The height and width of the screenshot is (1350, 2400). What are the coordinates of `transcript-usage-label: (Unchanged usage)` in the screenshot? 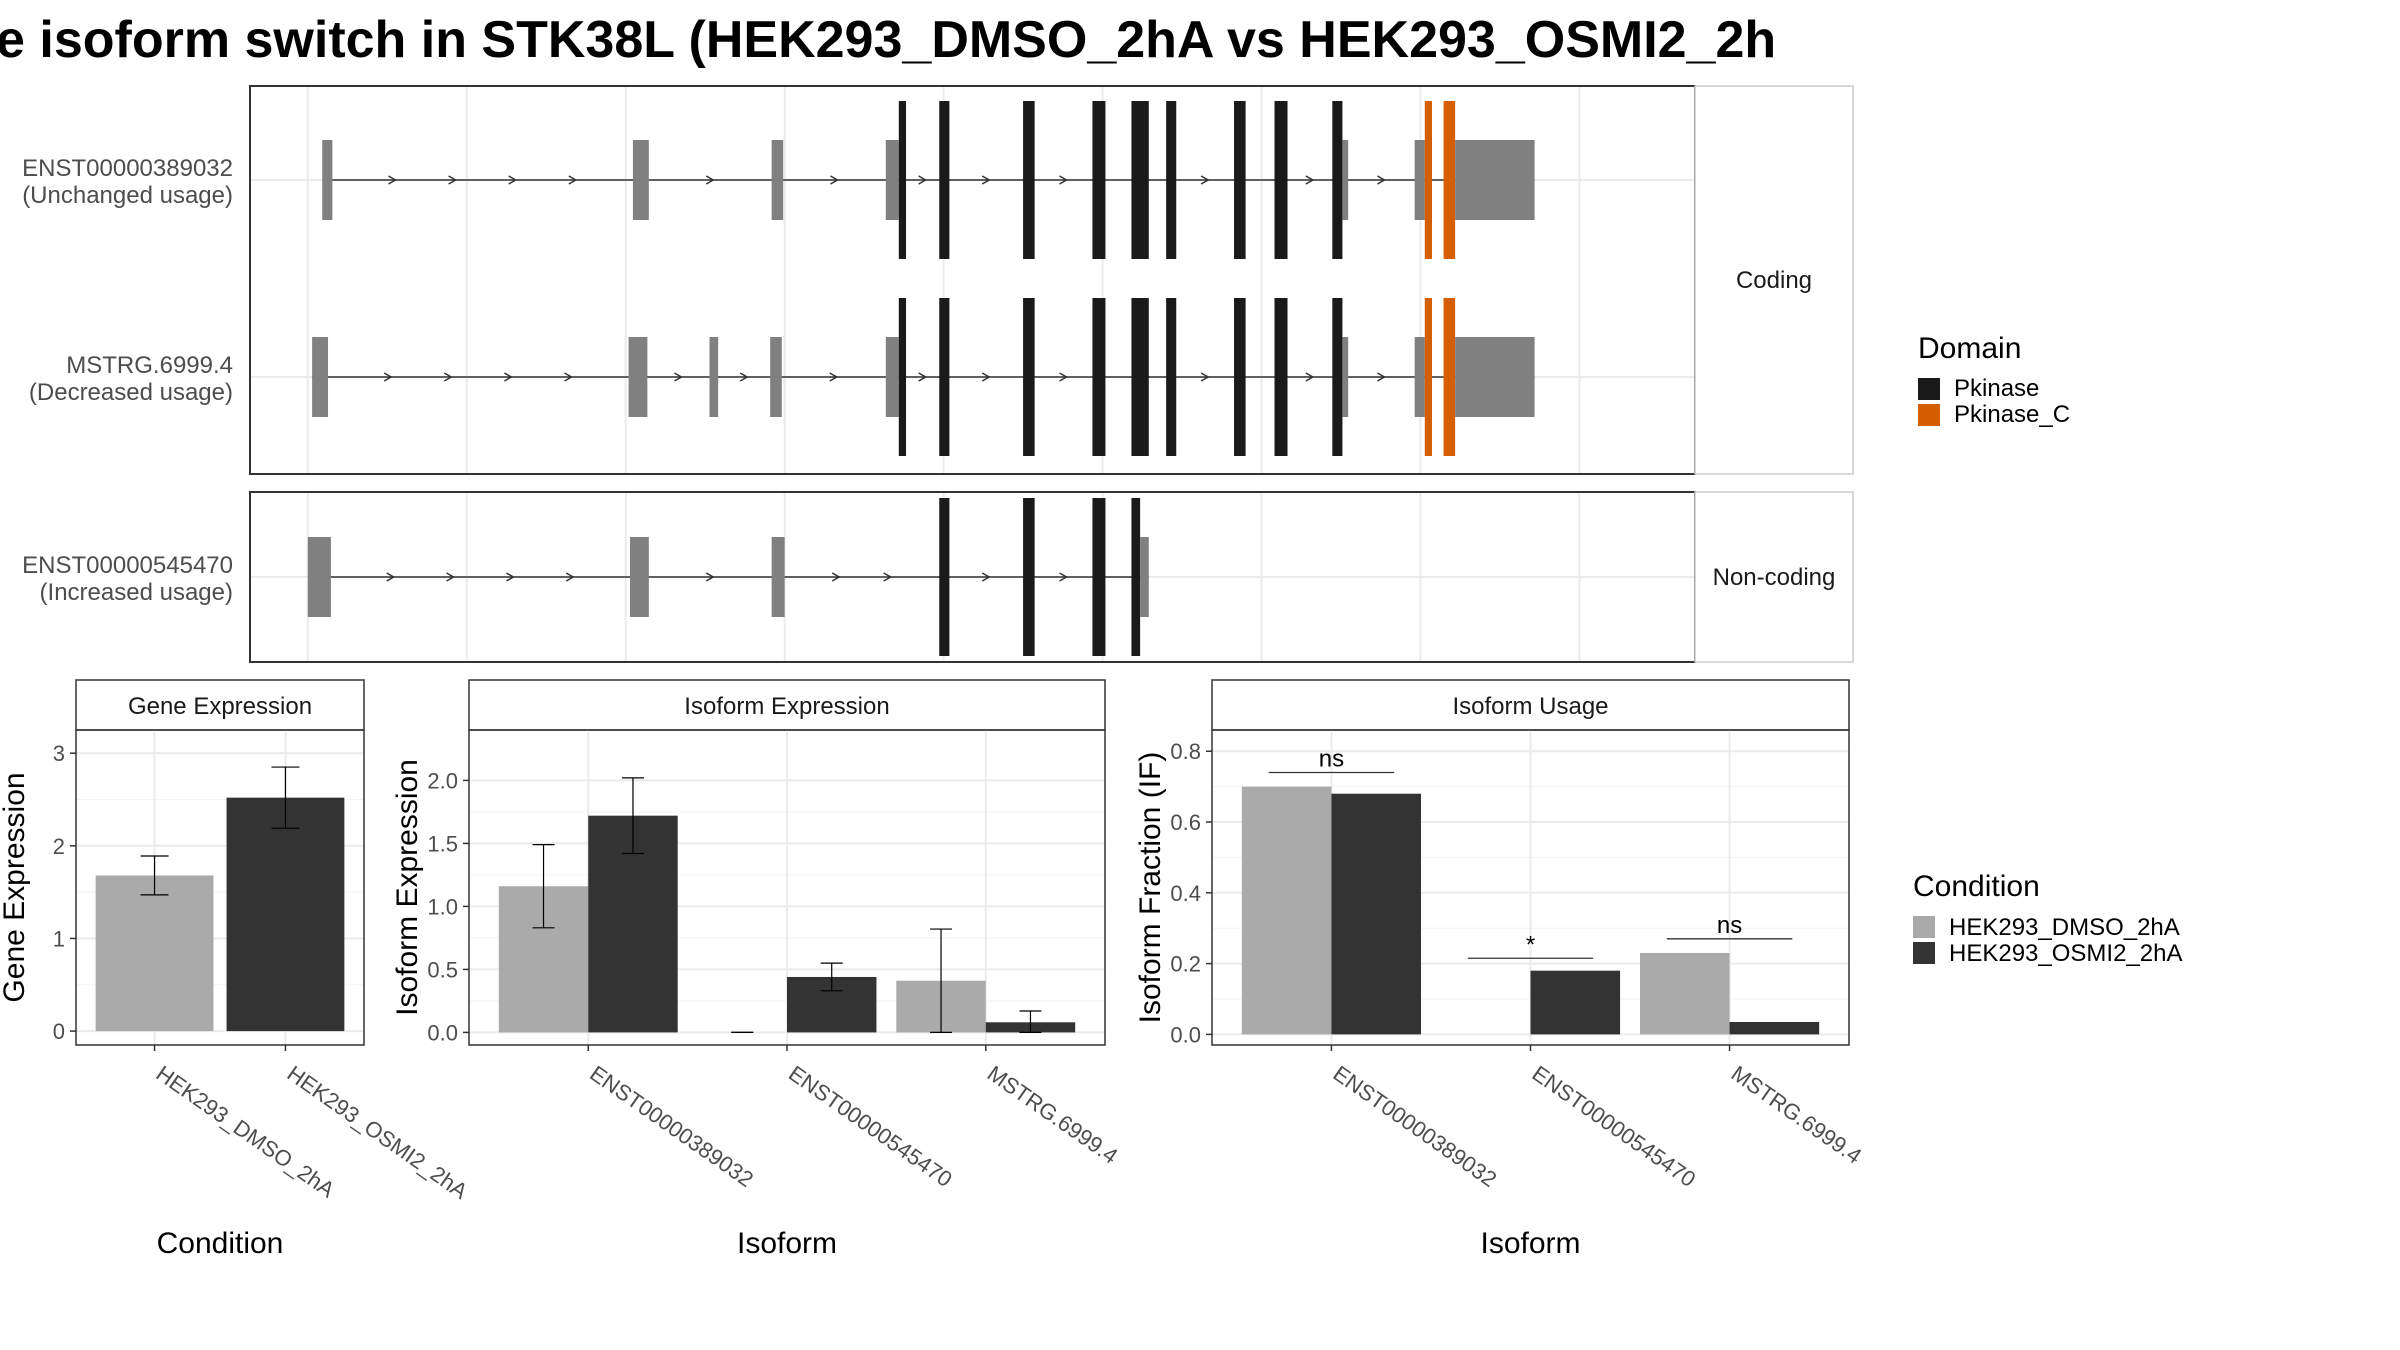 It's located at (127, 195).